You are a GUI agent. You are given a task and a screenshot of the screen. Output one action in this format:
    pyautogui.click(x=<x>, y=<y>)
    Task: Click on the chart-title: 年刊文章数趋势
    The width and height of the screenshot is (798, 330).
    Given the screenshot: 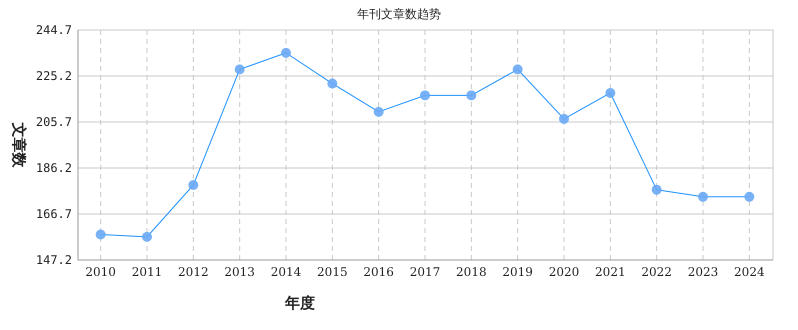 What is the action you would take?
    pyautogui.click(x=399, y=14)
    